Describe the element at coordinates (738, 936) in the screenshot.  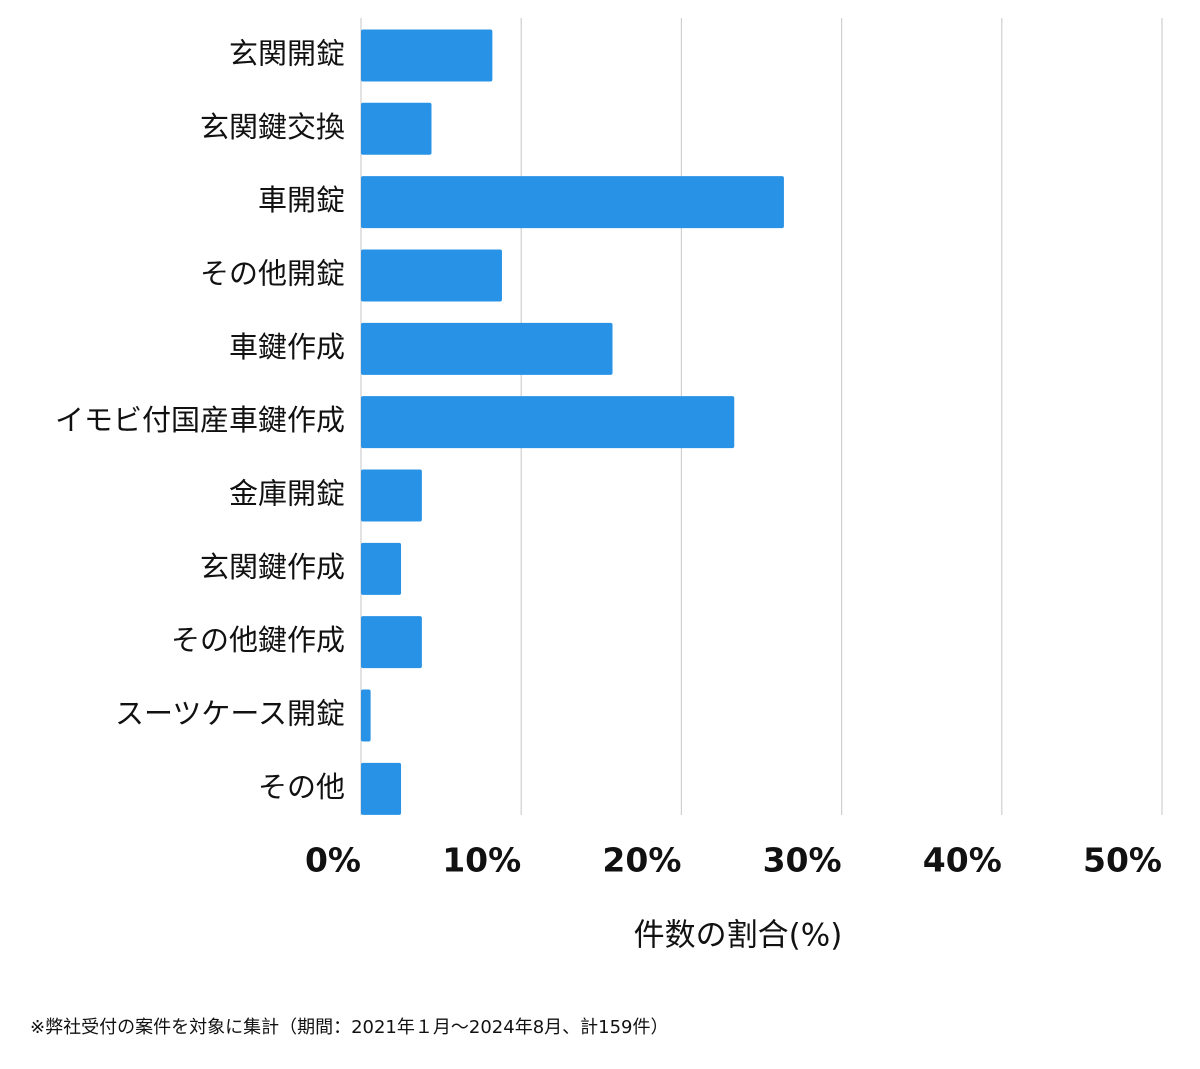
I see `x-axis-title: 件数の割合(%)` at that location.